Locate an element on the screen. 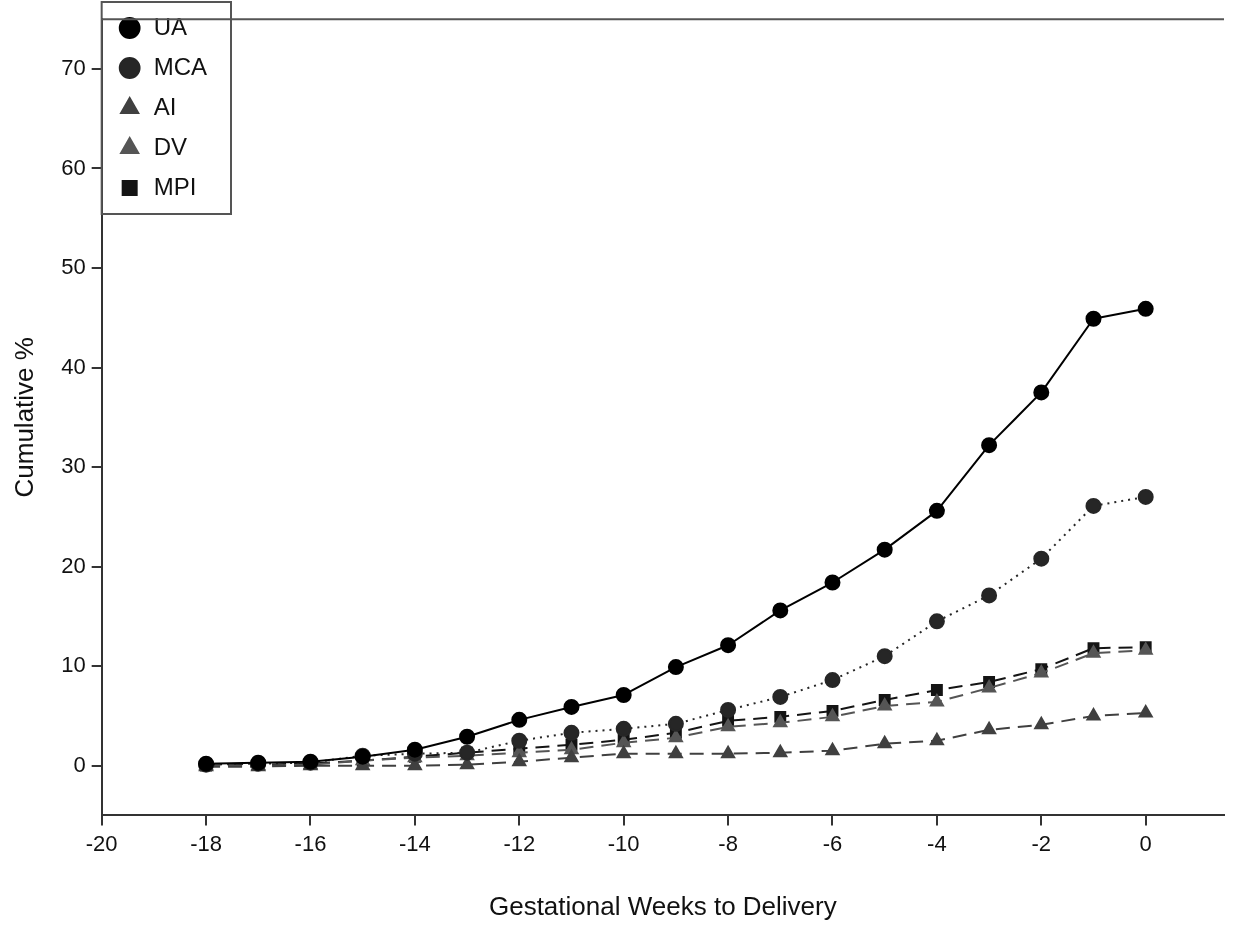 The height and width of the screenshot is (935, 1233). x-tick-label: -2 is located at coordinates (1041, 843).